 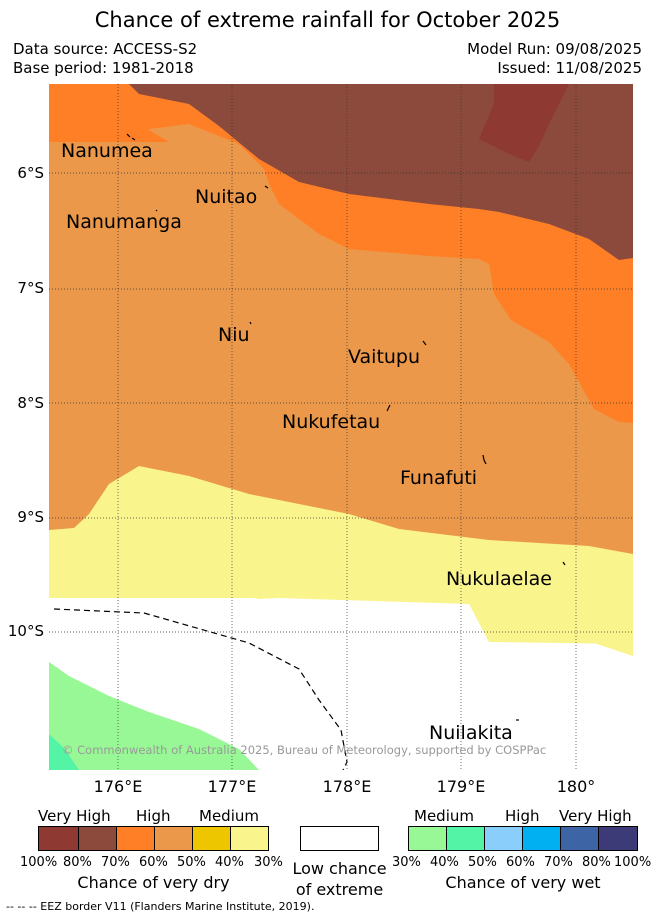 I want to click on island-mark-nuitao, so click(x=266, y=187).